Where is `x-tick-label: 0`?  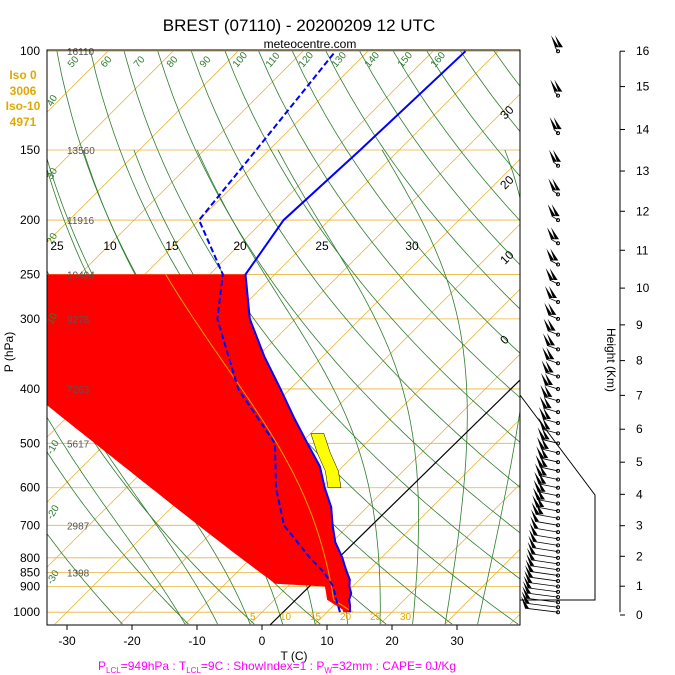 x-tick-label: 0 is located at coordinates (262, 641).